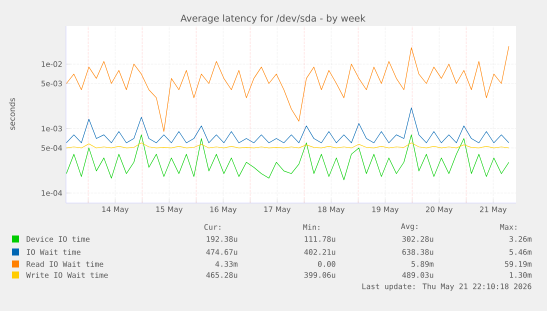  I want to click on chart-title: Average latency for /dev/sda - by week, so click(273, 19).